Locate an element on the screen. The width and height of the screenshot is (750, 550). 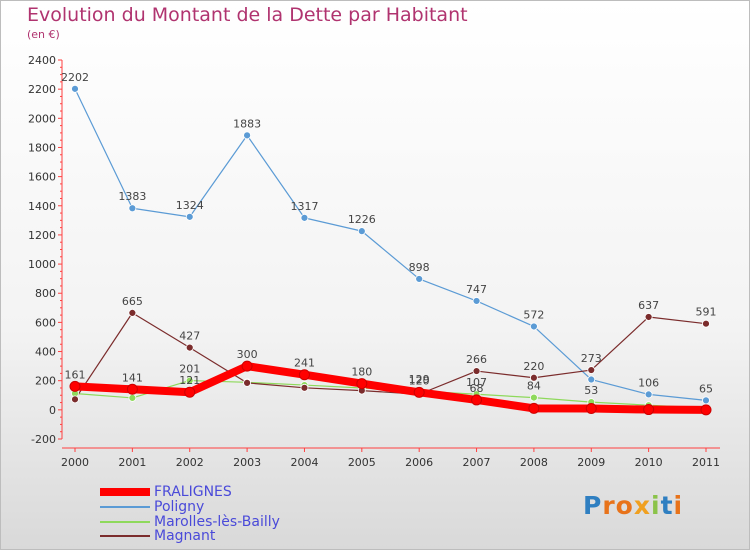
y-tick-label: 1800 is located at coordinates (42, 147).